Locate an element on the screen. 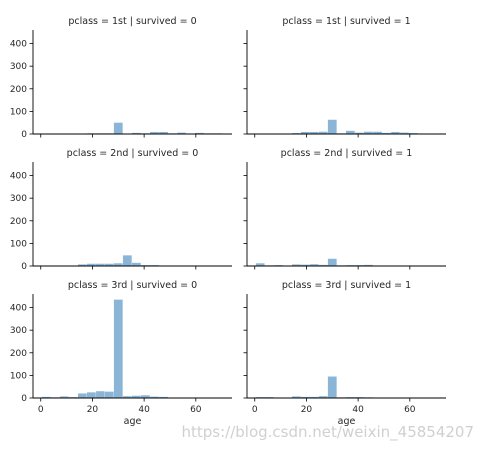 The height and width of the screenshot is (450, 484). facet-title: pclass = 3rd | survived = 0 is located at coordinates (132, 285).